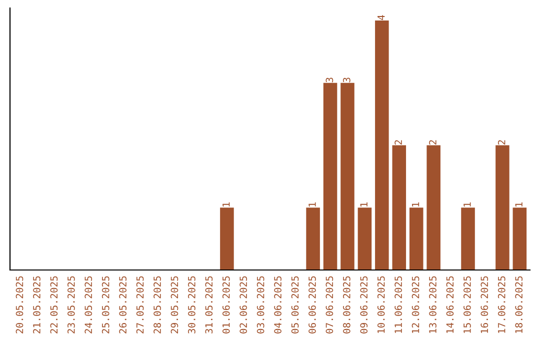  Describe the element at coordinates (295, 305) in the screenshot. I see `x-tick-label: 05.06.2025` at that location.